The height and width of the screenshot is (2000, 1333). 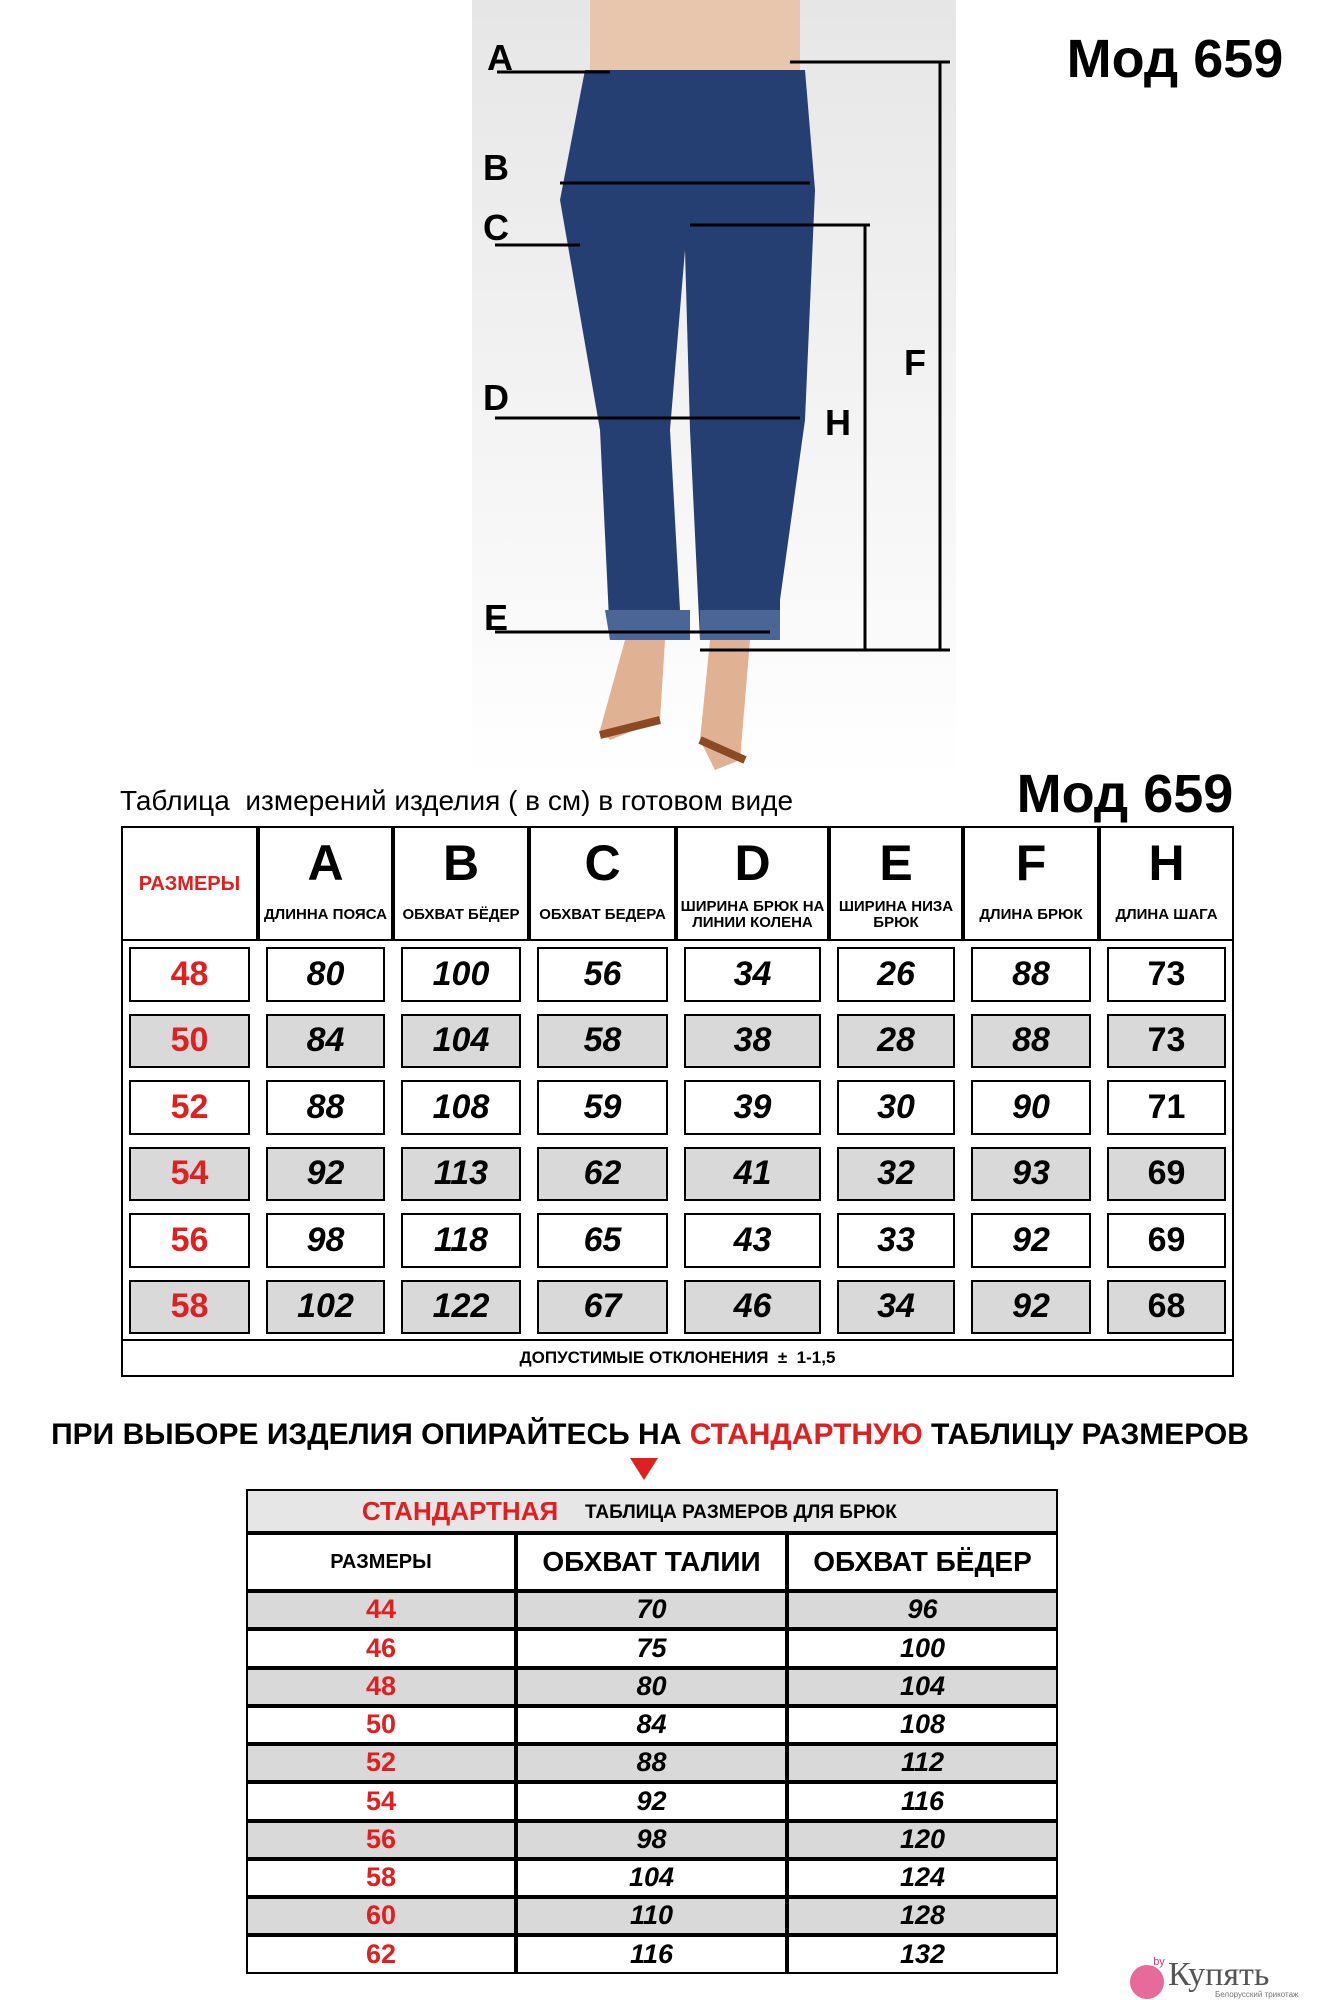 I want to click on value-cell: 80, so click(x=325, y=974).